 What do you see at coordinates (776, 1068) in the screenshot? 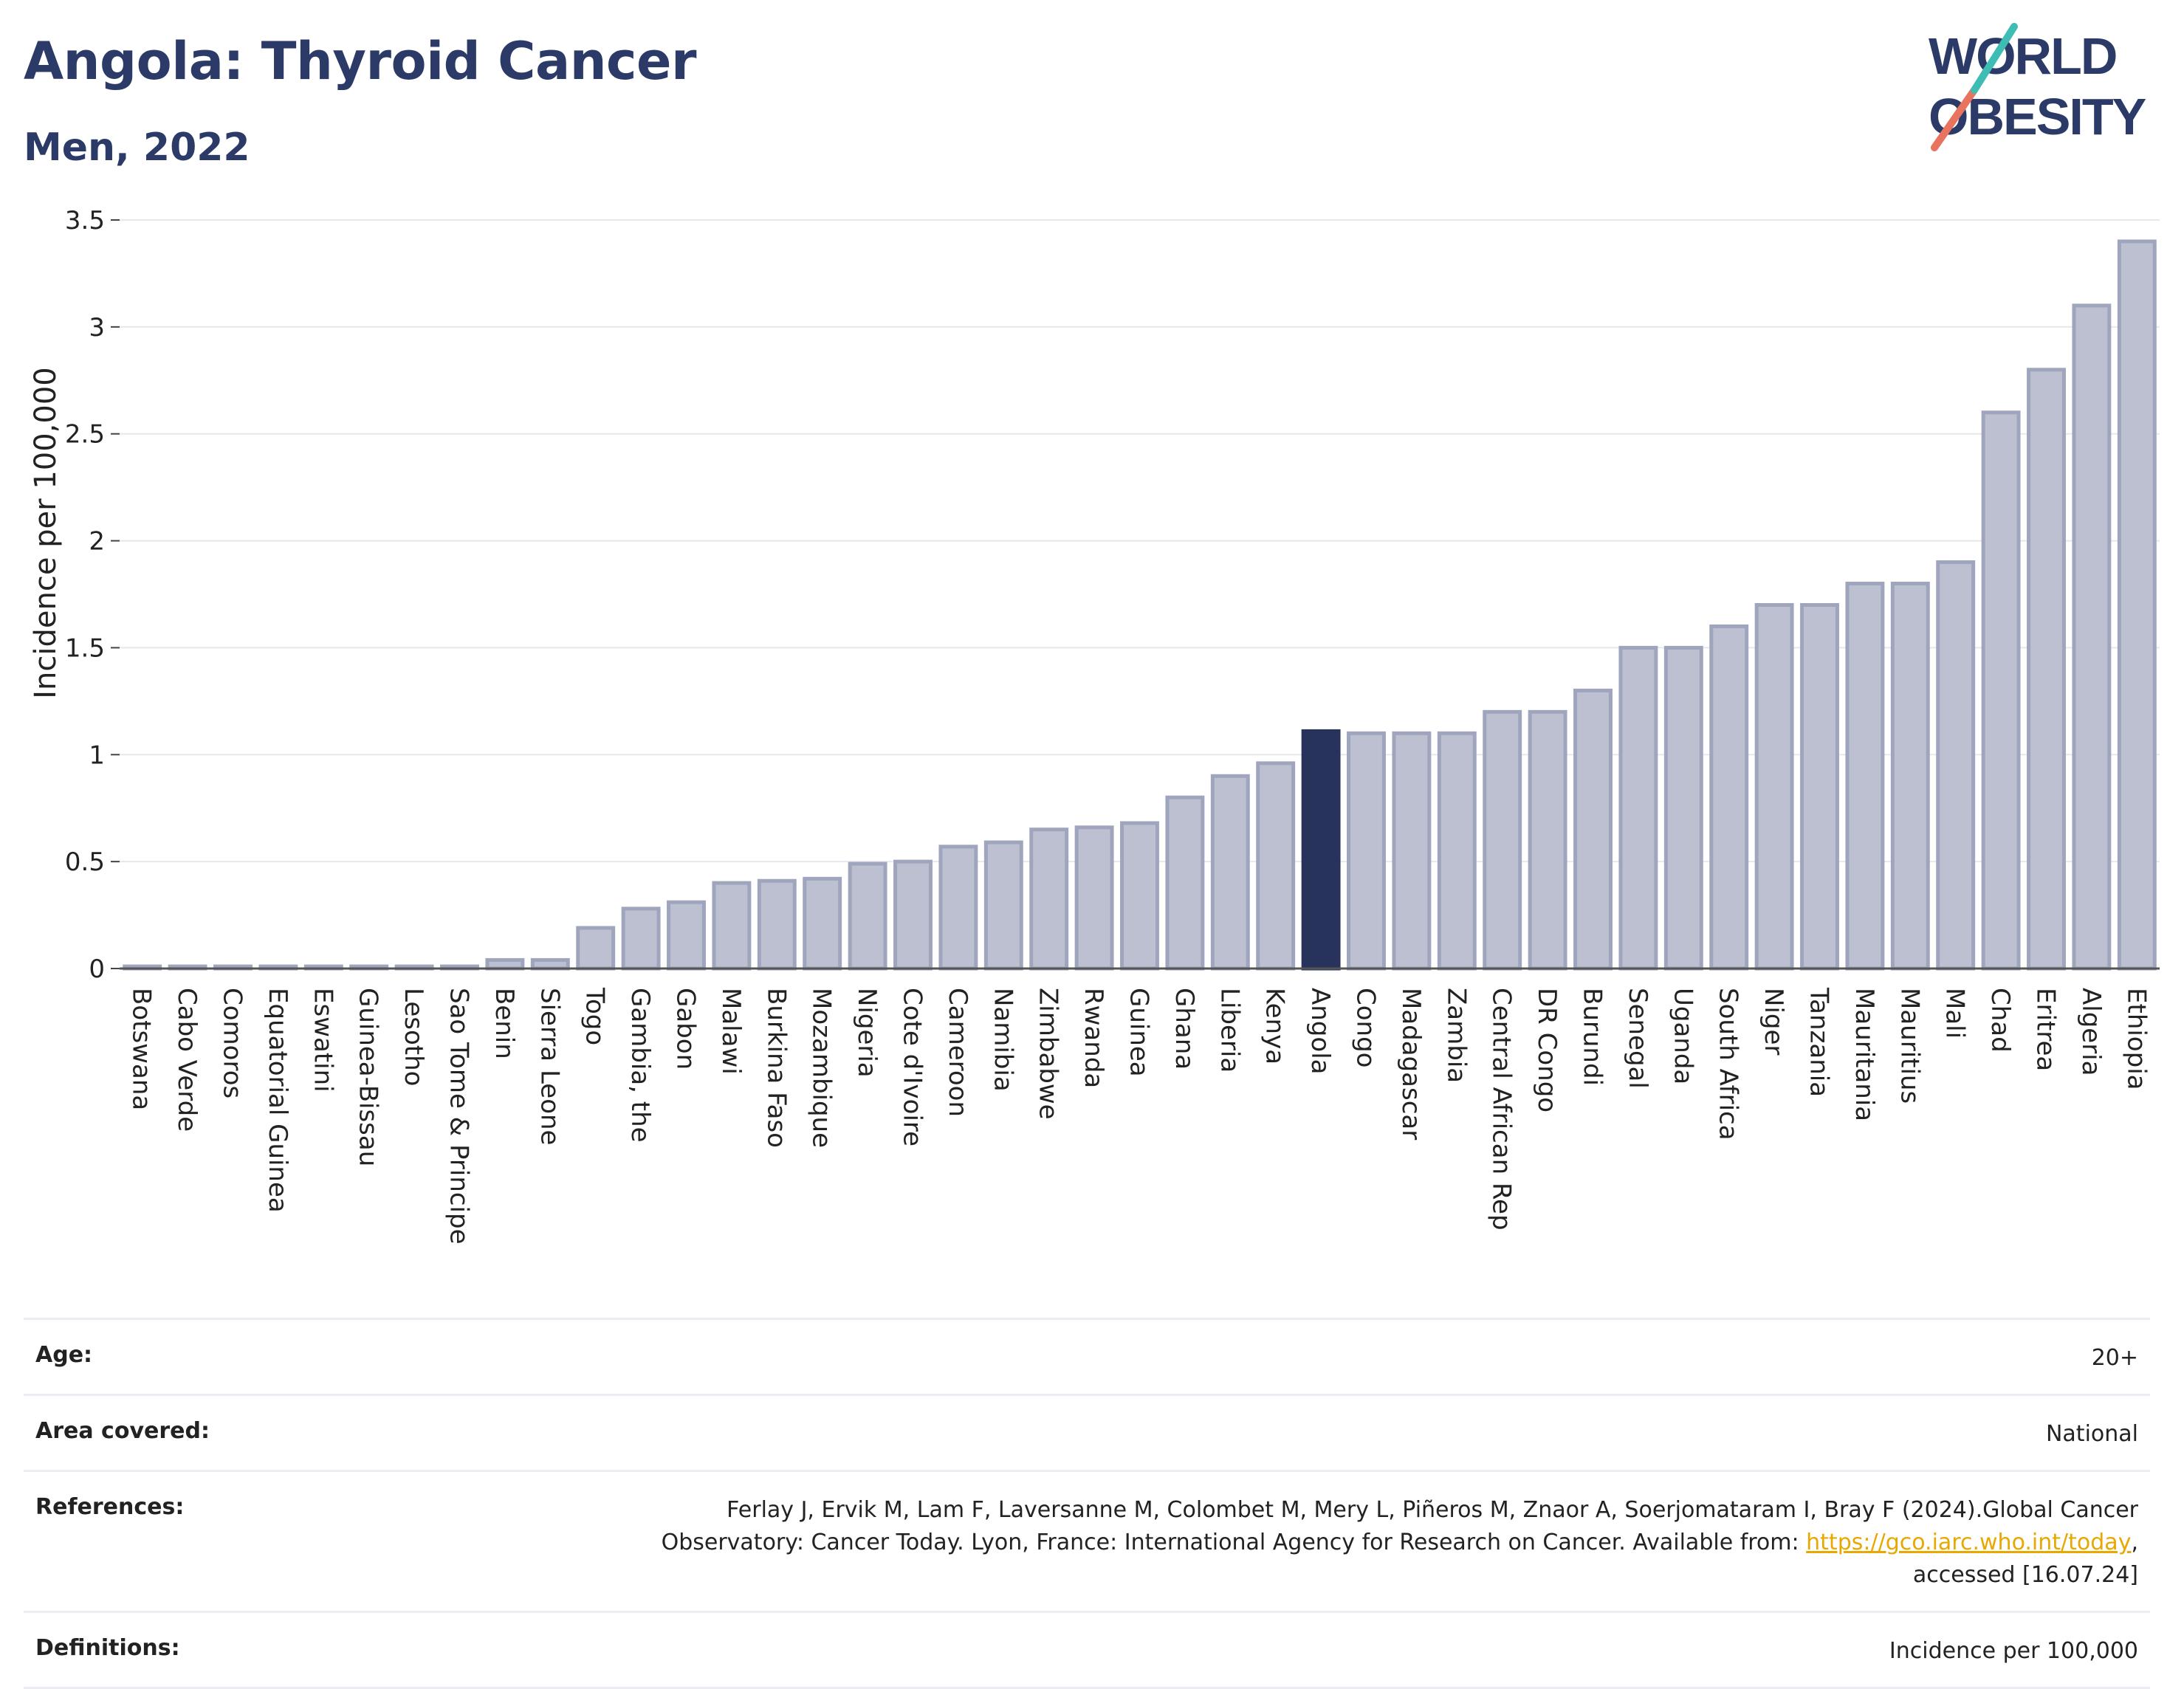
I see `x-tick-label: Burkina Faso` at bounding box center [776, 1068].